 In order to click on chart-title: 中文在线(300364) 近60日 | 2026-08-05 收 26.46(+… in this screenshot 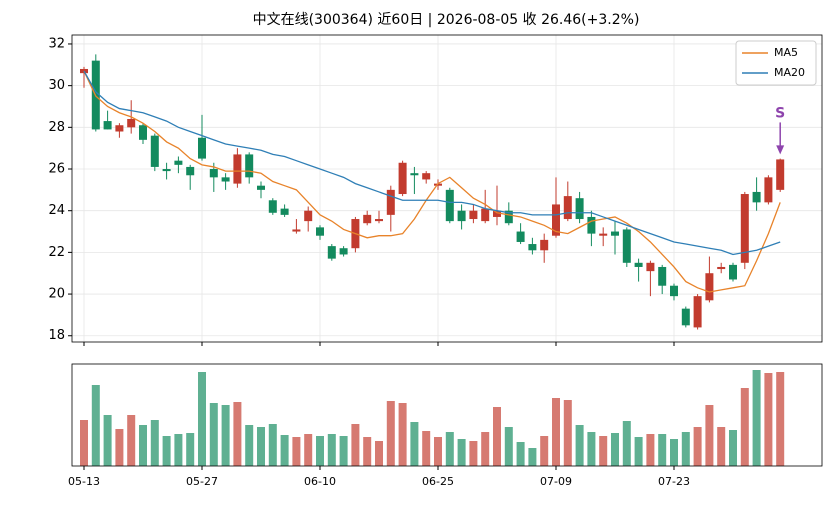, I will do `click(446, 20)`.